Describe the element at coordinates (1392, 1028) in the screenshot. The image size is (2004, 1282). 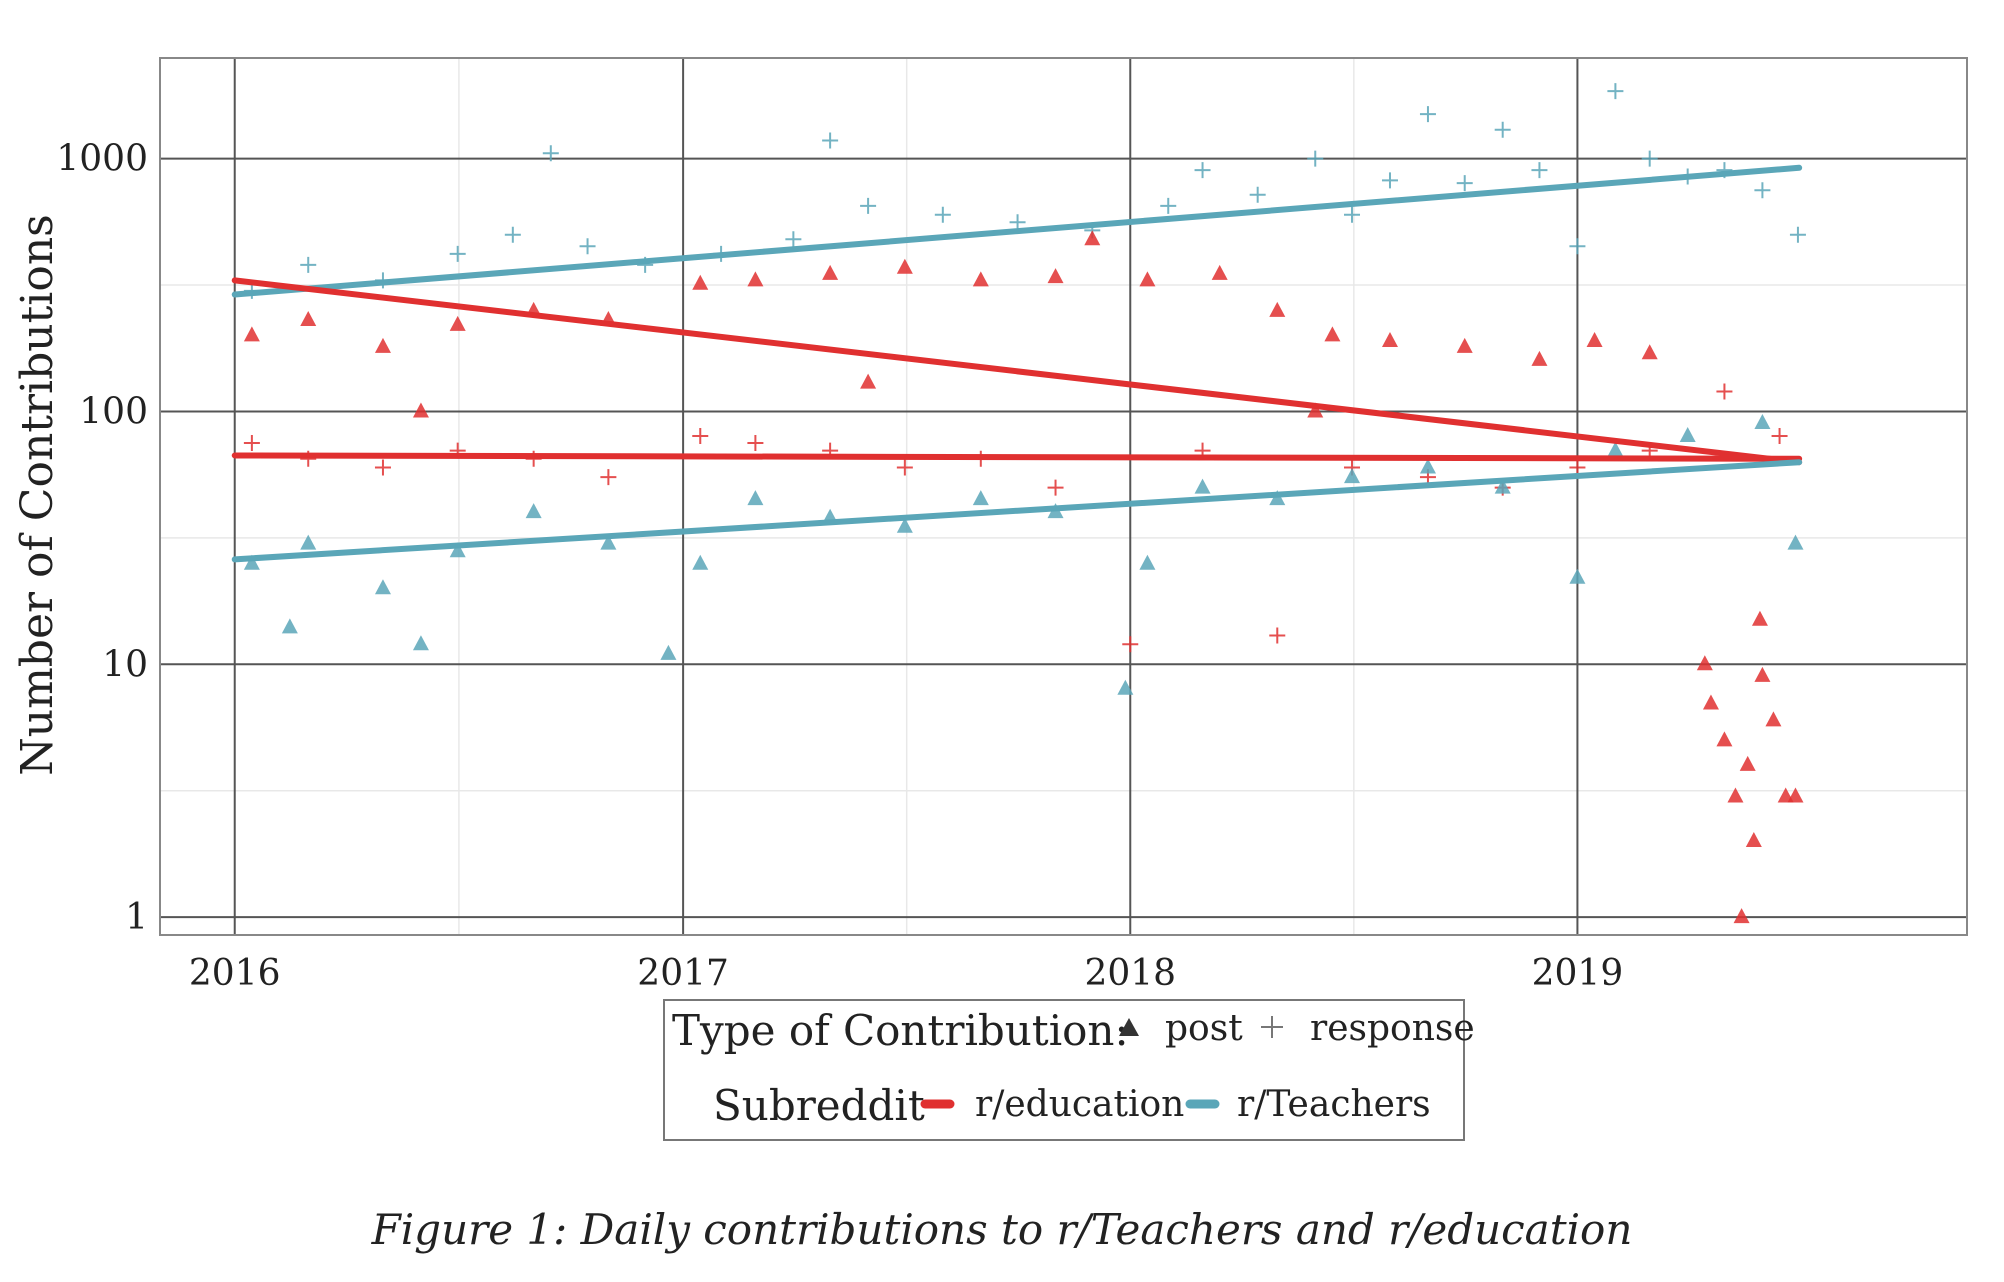
I see `legend-response-label: response` at that location.